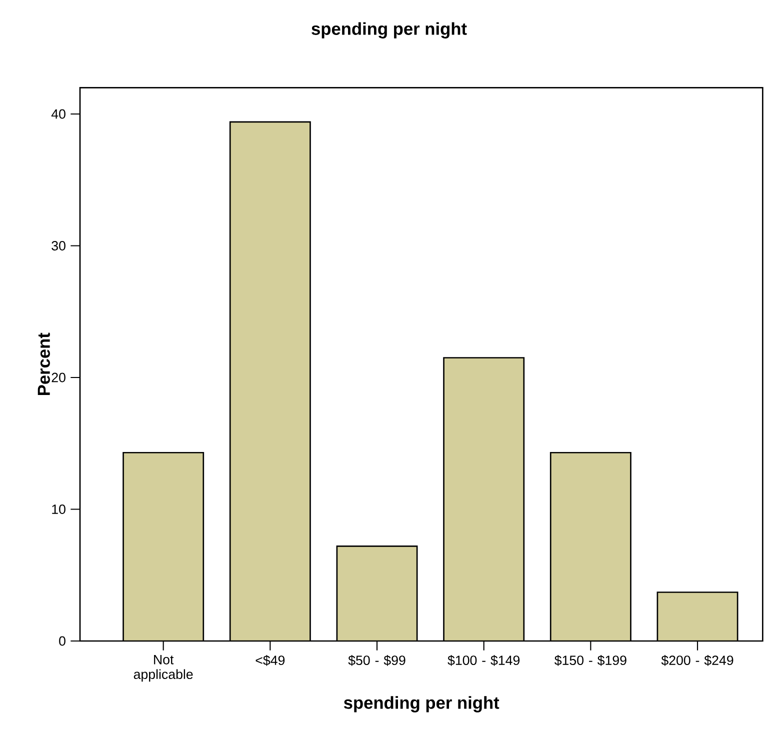 This screenshot has height=733, width=778. What do you see at coordinates (62, 641) in the screenshot?
I see `y-tick-label: 0` at bounding box center [62, 641].